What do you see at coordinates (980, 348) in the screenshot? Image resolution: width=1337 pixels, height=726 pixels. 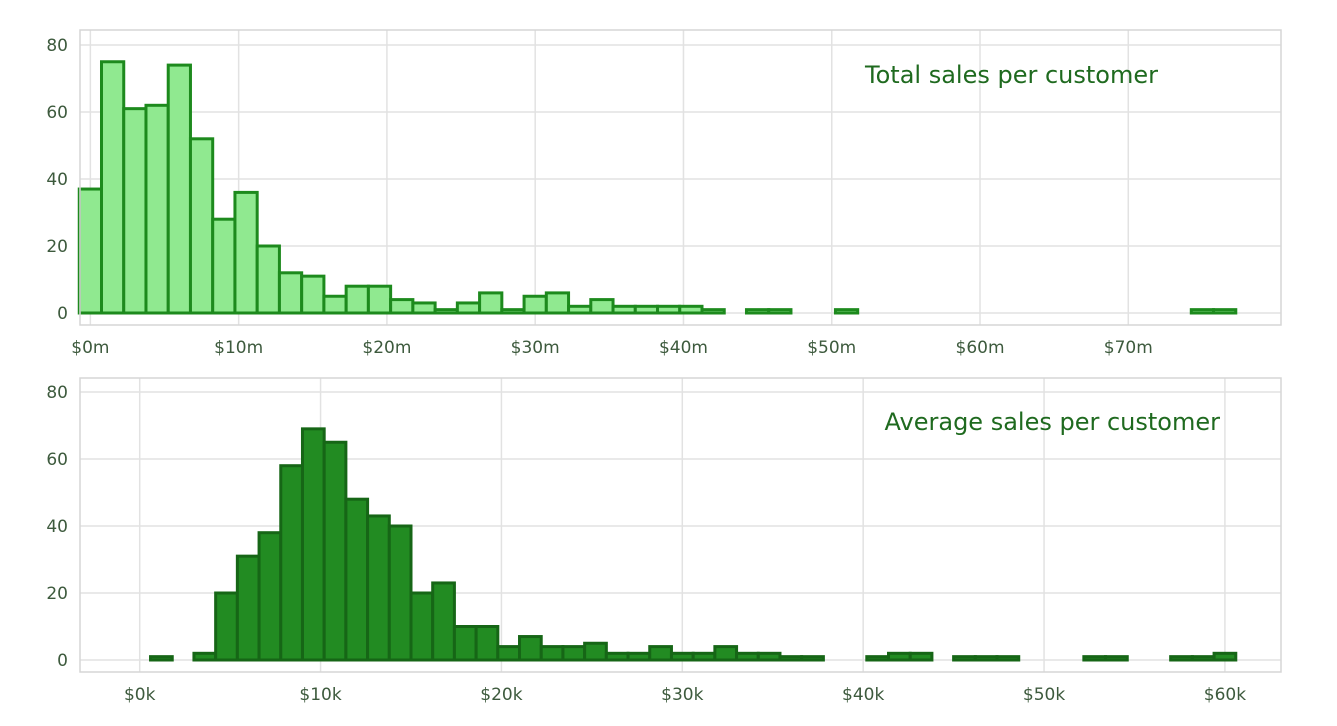 I see `x-tick-label: $60m` at bounding box center [980, 348].